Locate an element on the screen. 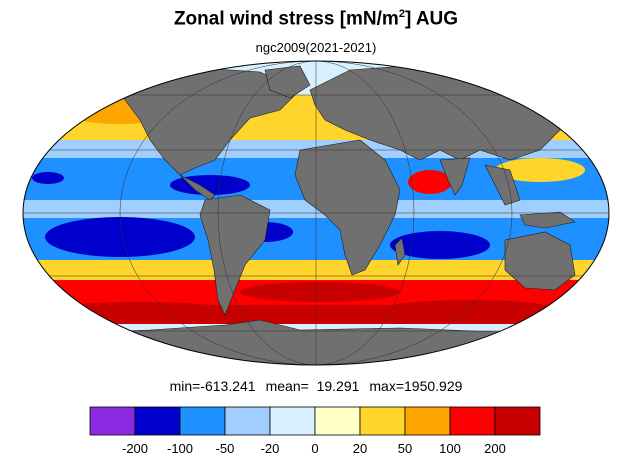 The width and height of the screenshot is (632, 462). colorbar-tick-label: 0 is located at coordinates (314, 448).